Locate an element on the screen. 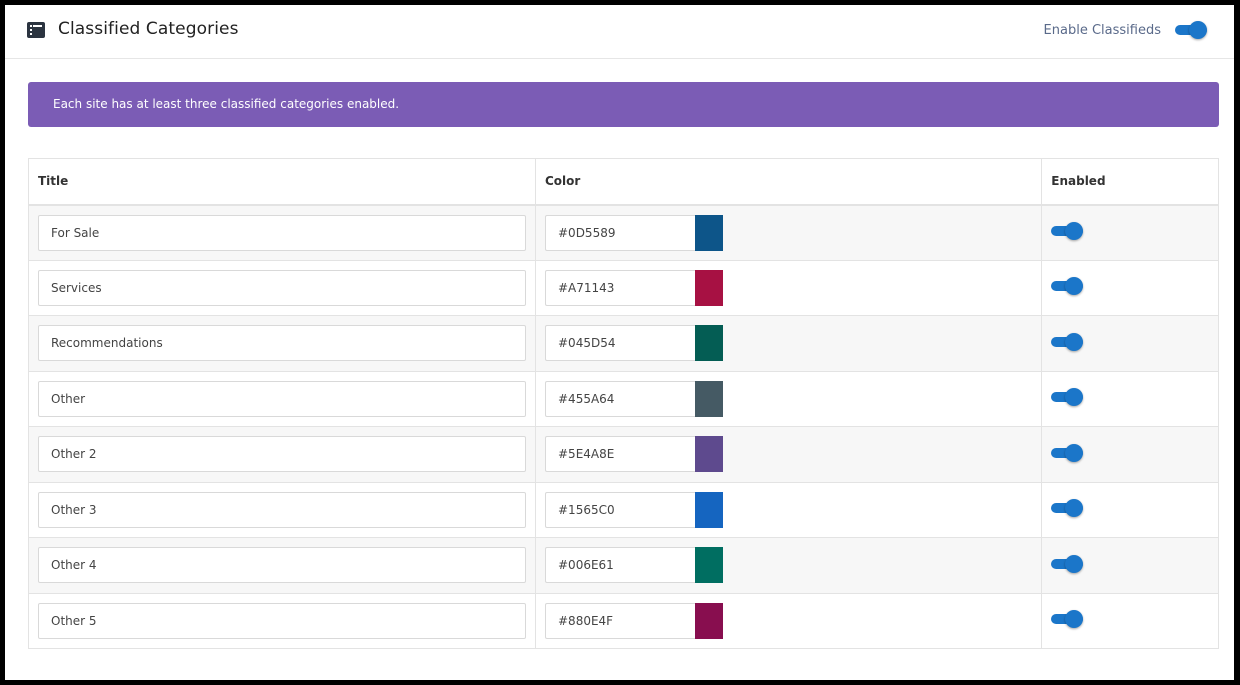 The image size is (1240, 685). column-header-title: Title is located at coordinates (282, 182).